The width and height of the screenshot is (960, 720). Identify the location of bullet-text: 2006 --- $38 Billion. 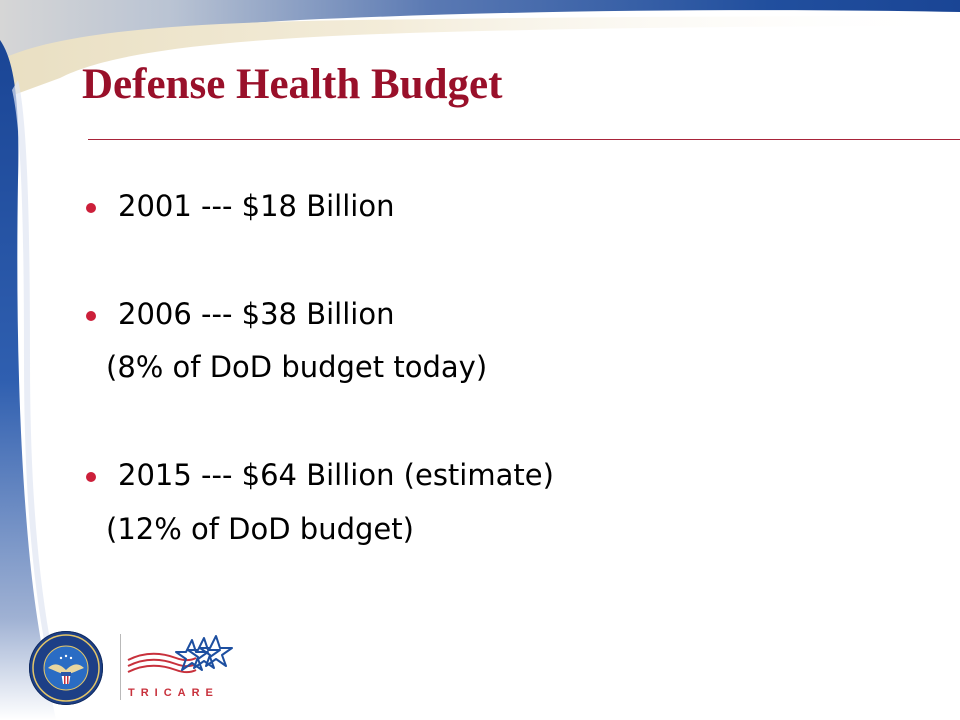
(256, 314).